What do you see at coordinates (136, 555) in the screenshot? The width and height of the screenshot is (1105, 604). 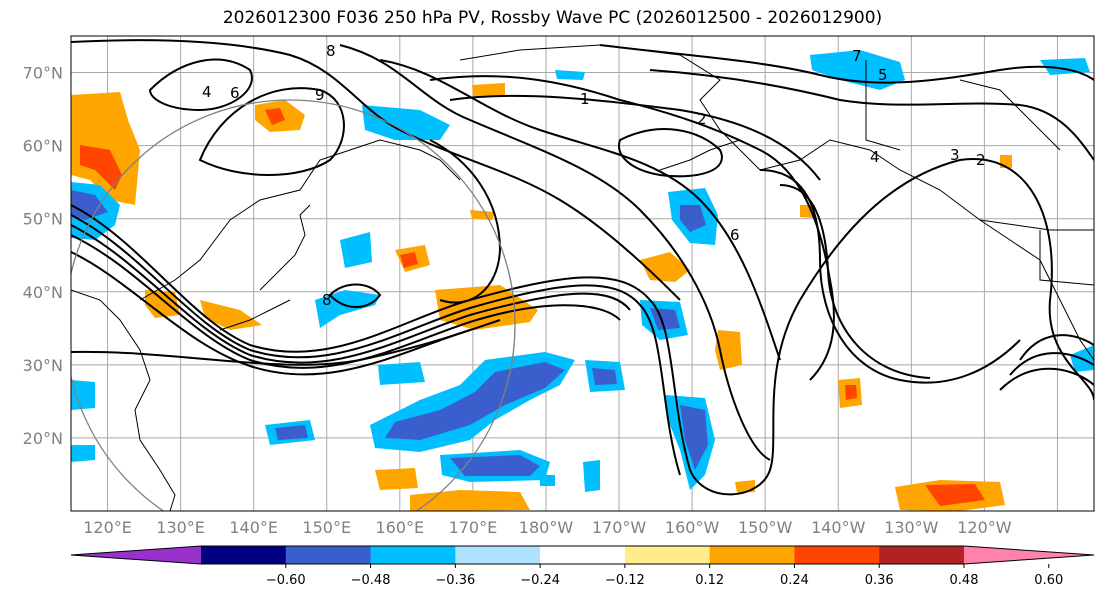 I see `colorbar-min-extension` at bounding box center [136, 555].